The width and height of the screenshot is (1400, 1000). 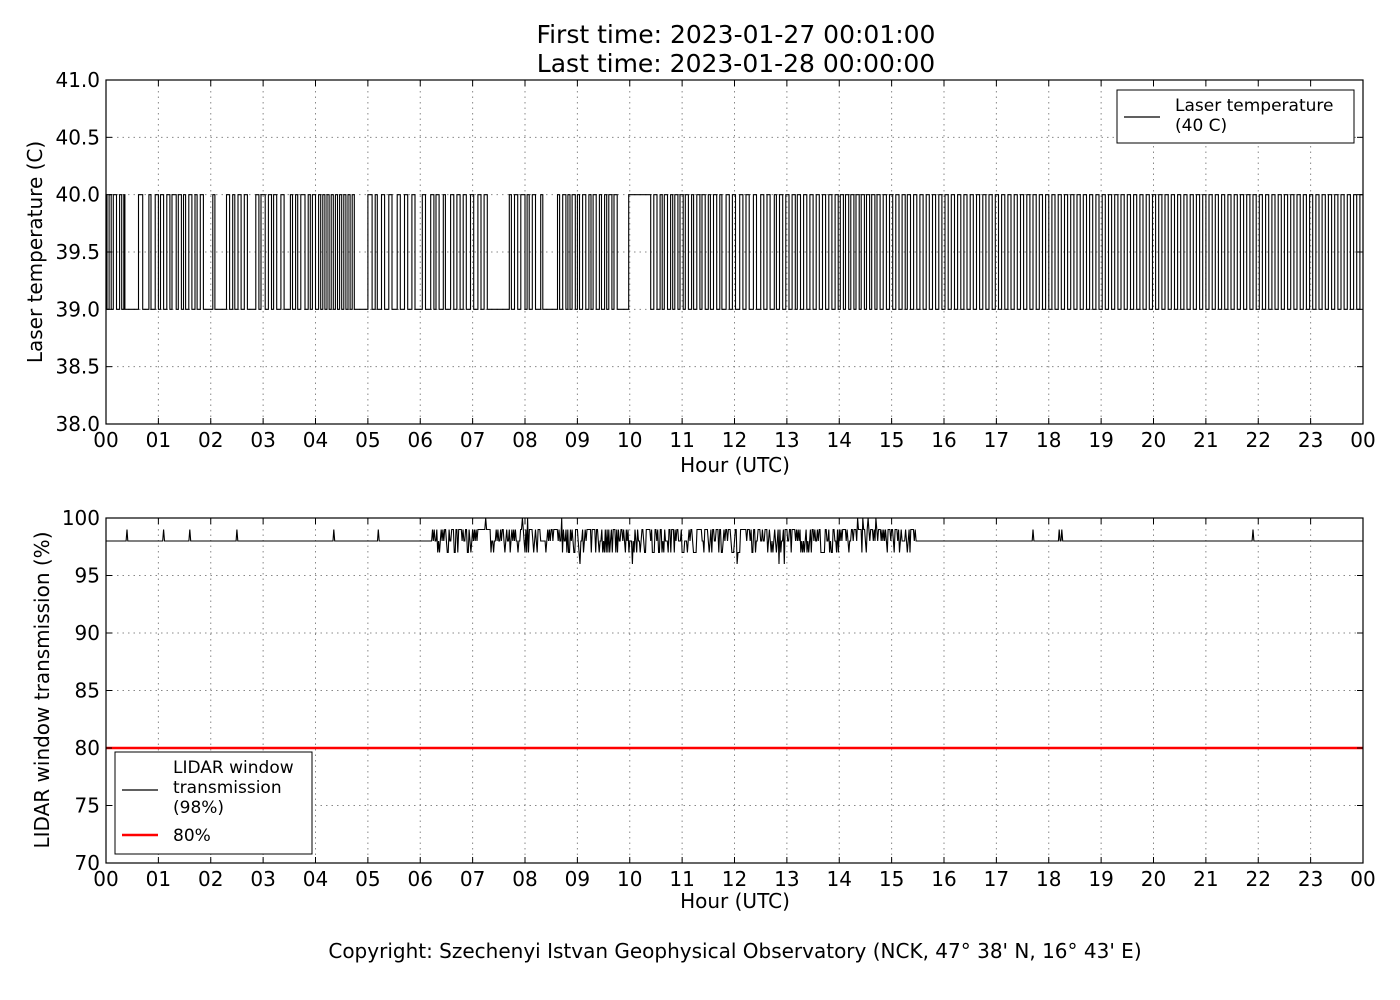 I want to click on y-tick-label: 85, so click(x=87, y=691).